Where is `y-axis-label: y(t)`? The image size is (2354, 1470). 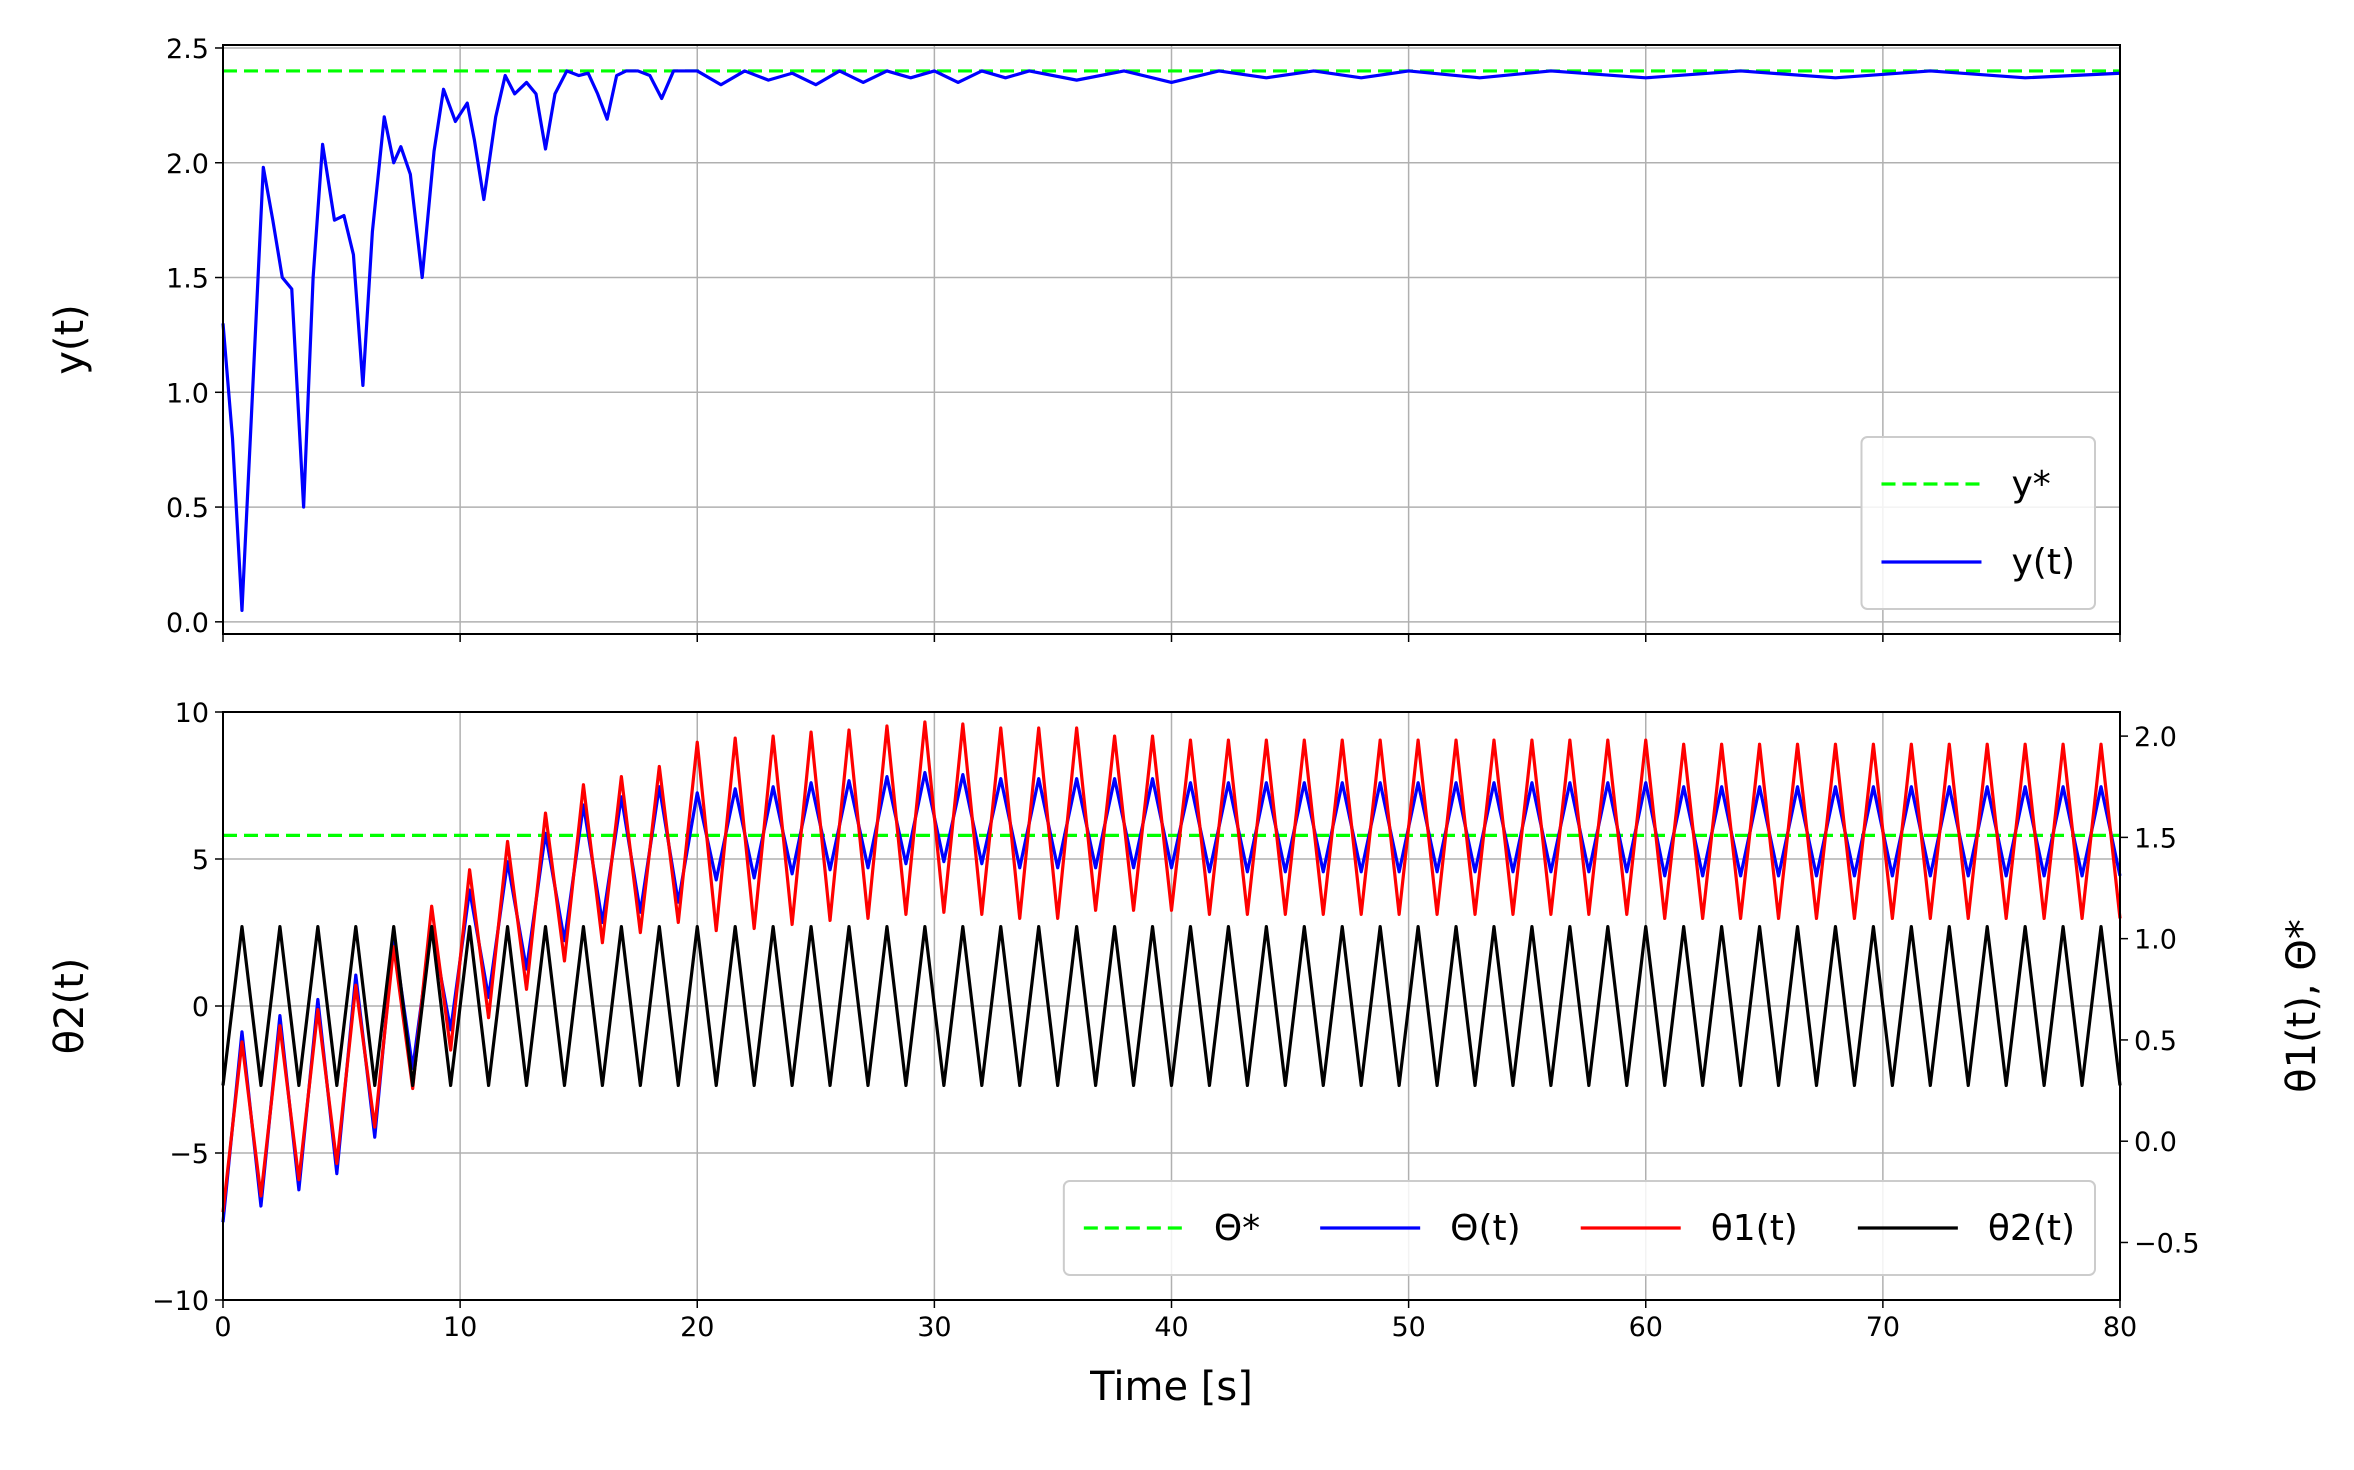 y-axis-label: y(t) is located at coordinates (70, 339).